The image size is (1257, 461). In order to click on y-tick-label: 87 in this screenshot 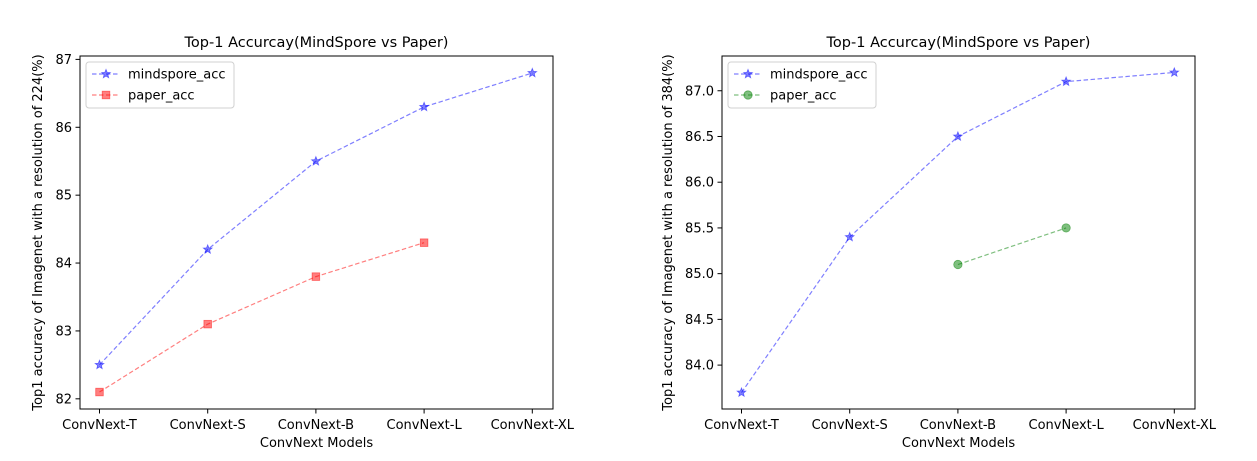, I will do `click(63, 60)`.